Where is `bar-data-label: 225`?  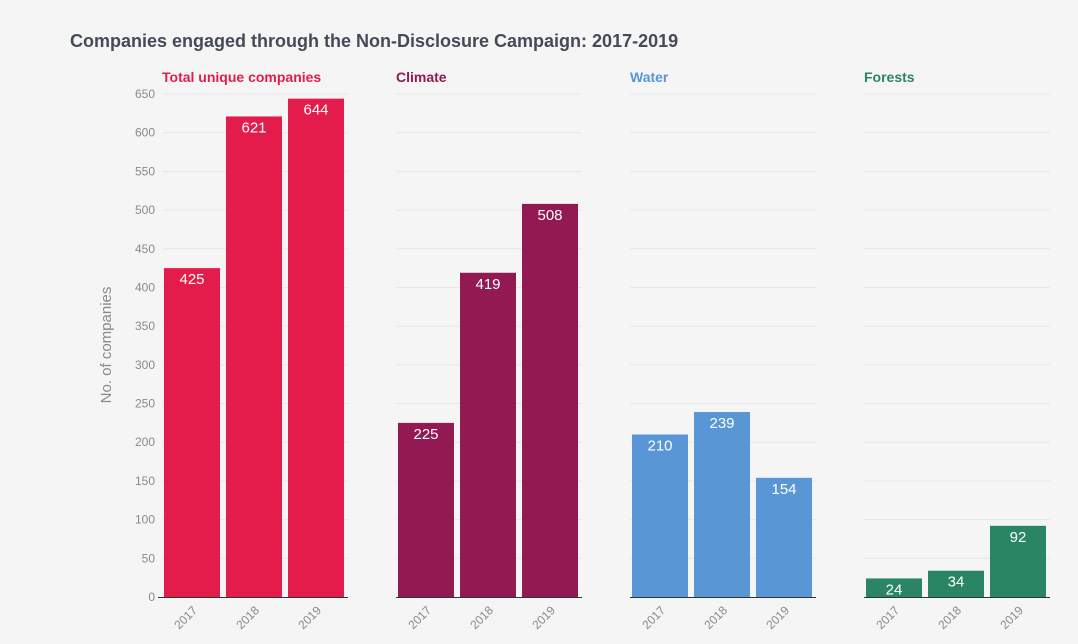
bar-data-label: 225 is located at coordinates (425, 434).